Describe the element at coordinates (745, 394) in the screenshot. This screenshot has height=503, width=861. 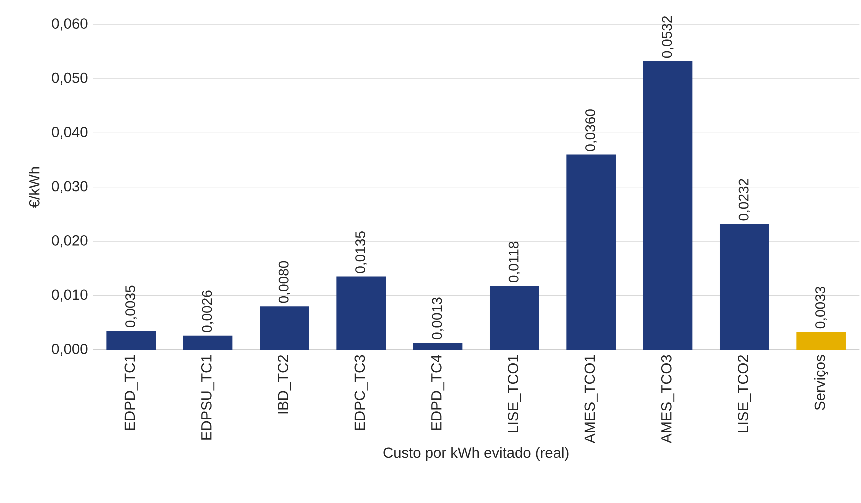
I see `x-tick-label: LISE_TCO2` at that location.